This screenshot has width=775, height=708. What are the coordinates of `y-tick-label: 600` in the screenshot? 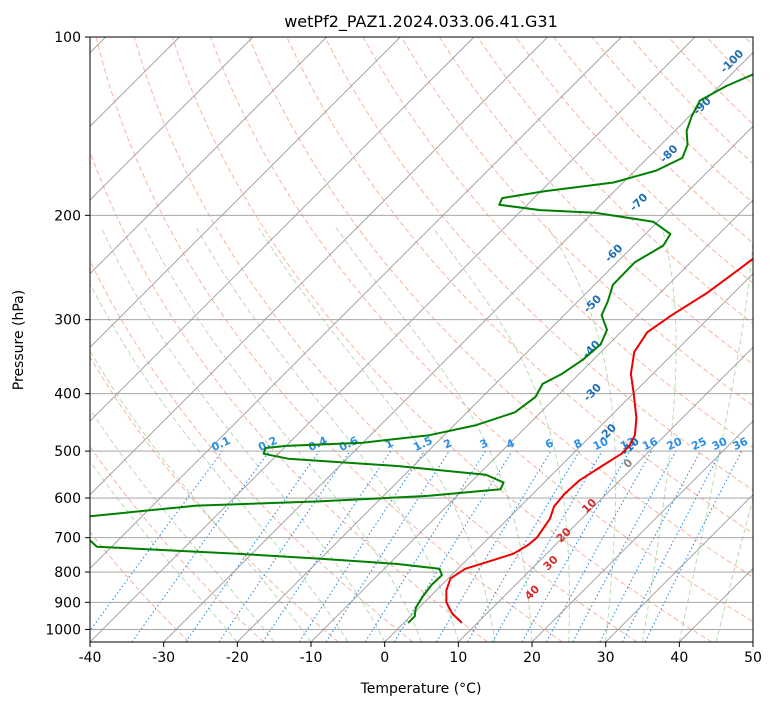 It's located at (67, 499).